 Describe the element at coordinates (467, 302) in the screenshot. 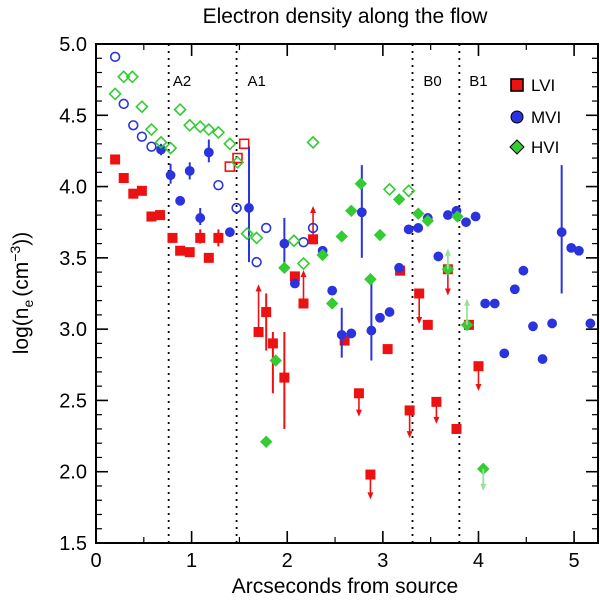

I see `hvi-limit-arrowhead` at that location.